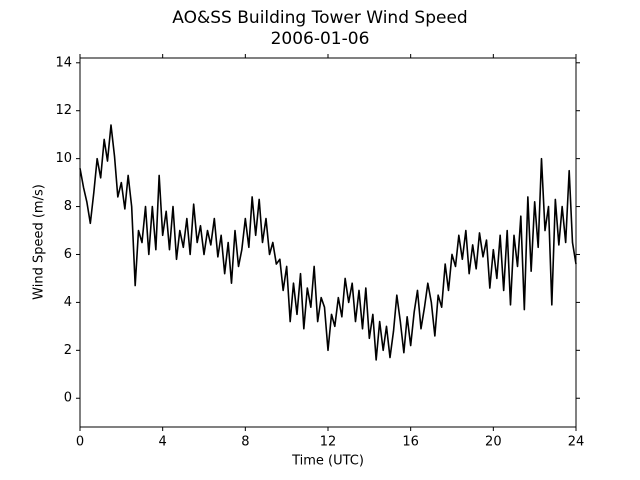 The width and height of the screenshot is (640, 480). What do you see at coordinates (63, 158) in the screenshot?
I see `y-tick-label: 10` at bounding box center [63, 158].